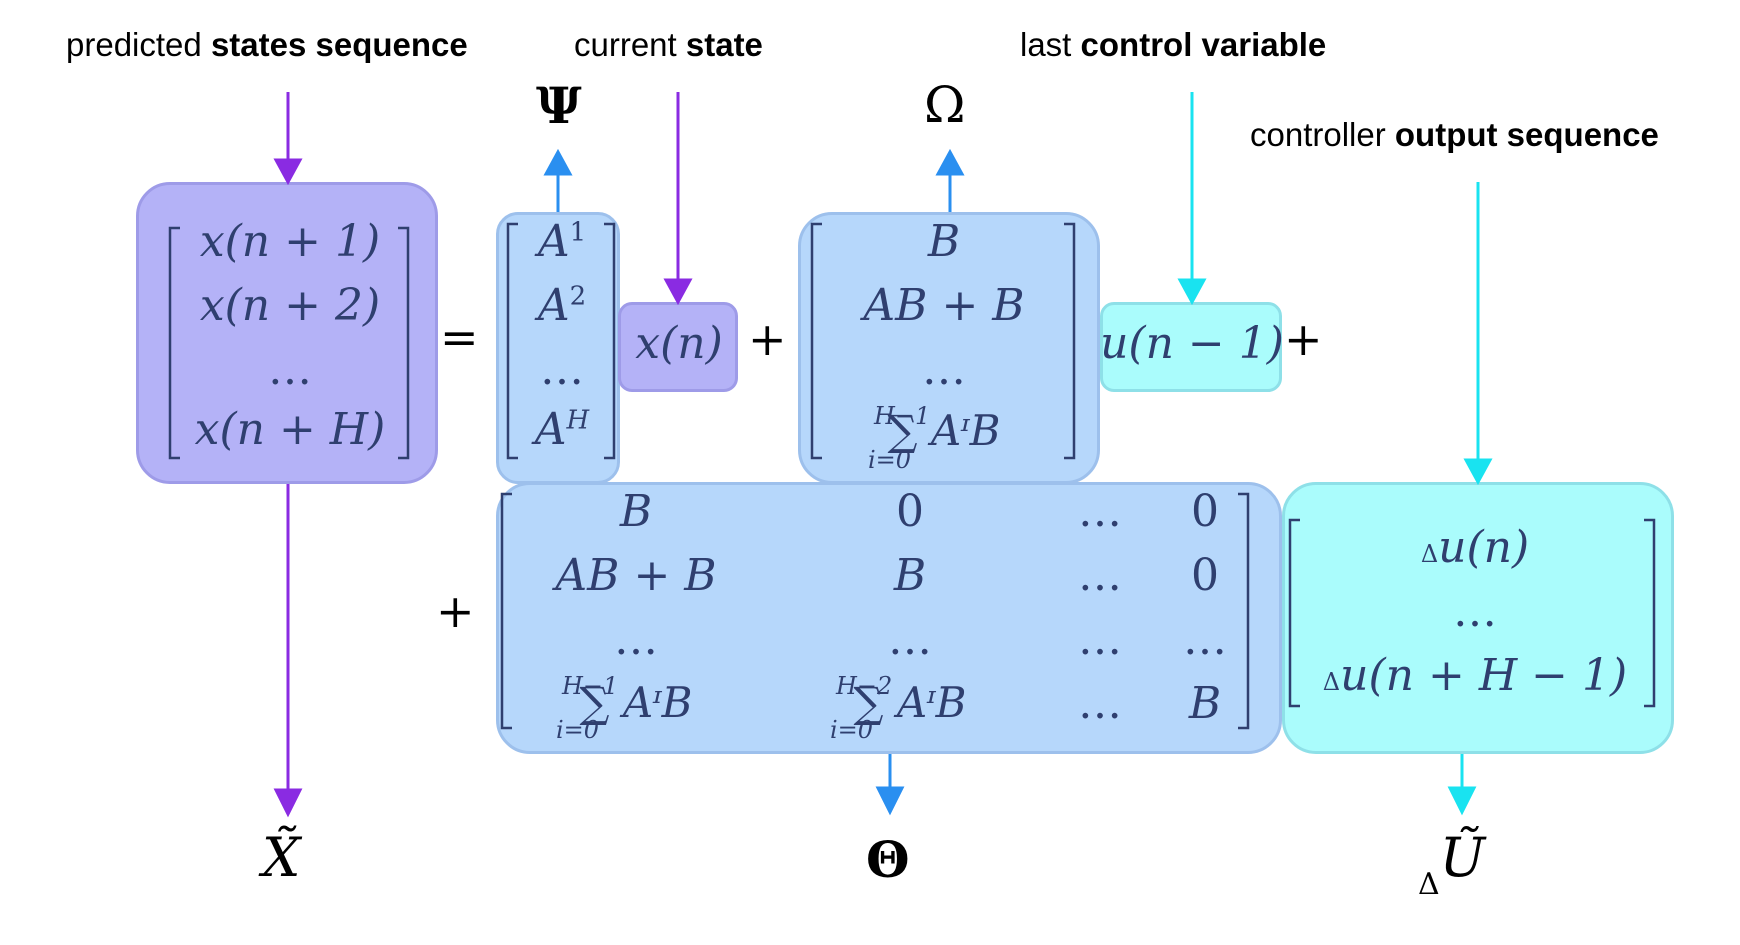  Describe the element at coordinates (864, 686) in the screenshot. I see `theta-sum2-upper: H−2` at that location.